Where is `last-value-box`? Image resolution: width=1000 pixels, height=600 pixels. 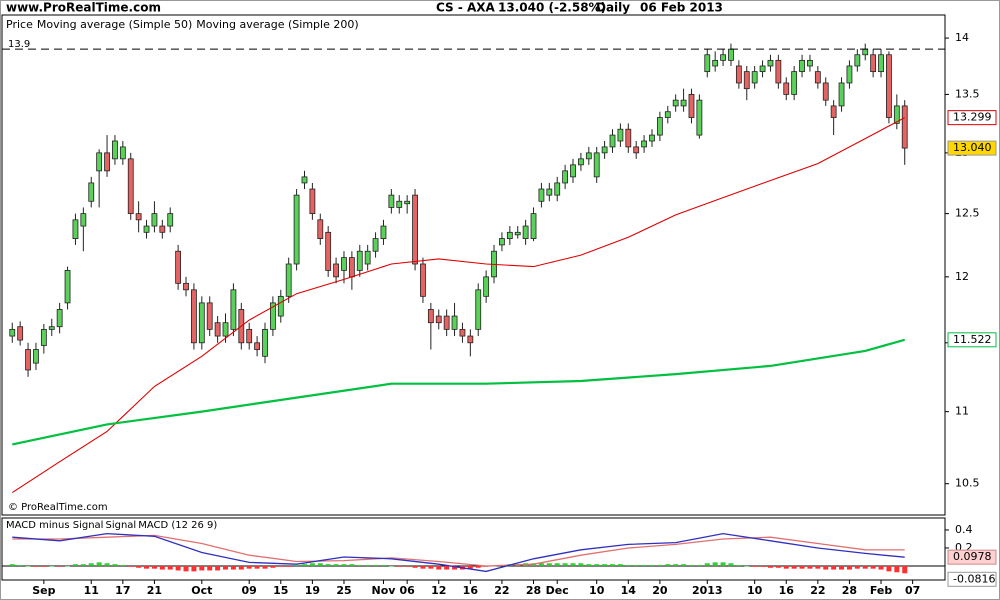 last-value-box is located at coordinates (972, 579).